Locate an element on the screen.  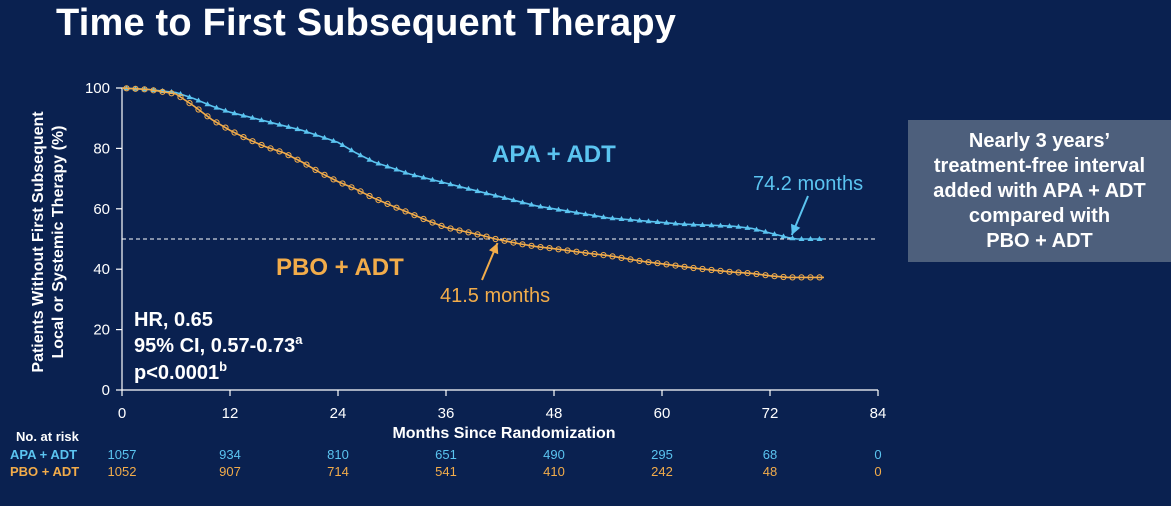
x-tick-label: 0 is located at coordinates (122, 413).